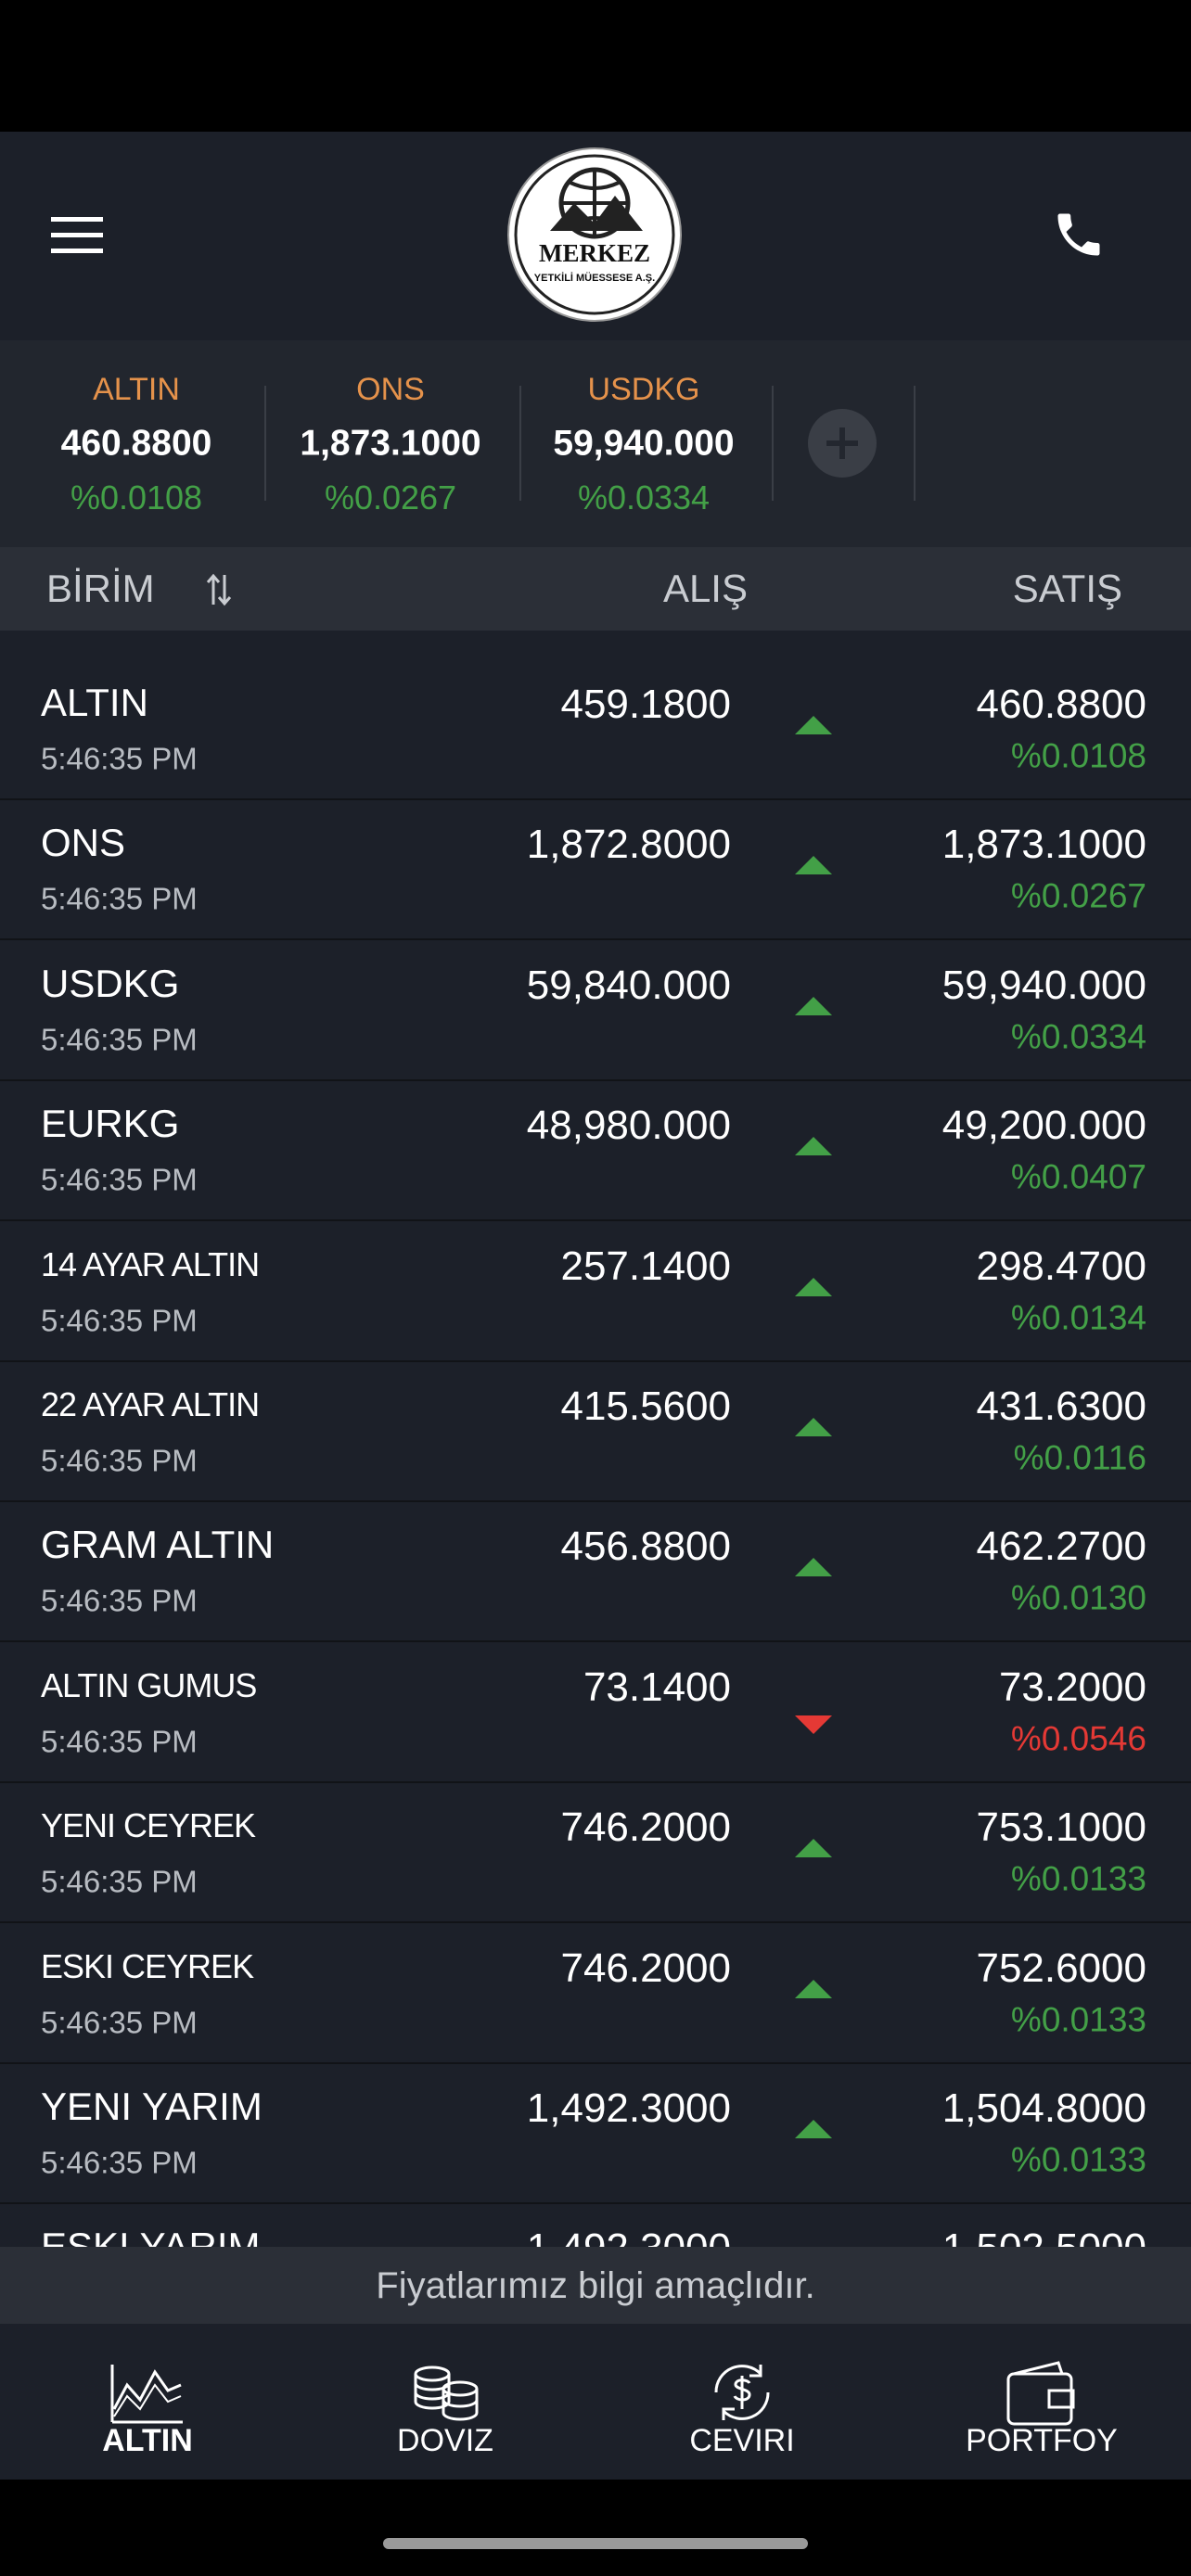  What do you see at coordinates (842, 443) in the screenshot?
I see `add-button` at bounding box center [842, 443].